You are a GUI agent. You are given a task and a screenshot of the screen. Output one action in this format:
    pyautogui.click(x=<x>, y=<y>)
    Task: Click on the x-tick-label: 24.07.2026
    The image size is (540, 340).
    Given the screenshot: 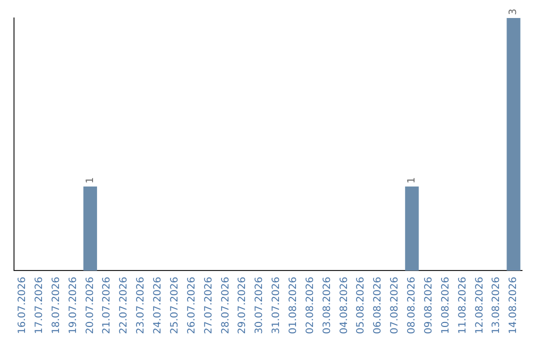 What is the action you would take?
    pyautogui.click(x=158, y=305)
    